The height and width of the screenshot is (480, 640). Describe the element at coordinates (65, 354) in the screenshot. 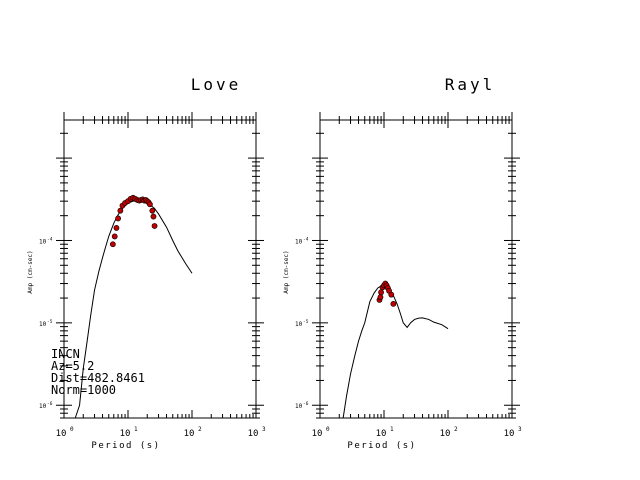

I see `annotation-line: INCN` at that location.